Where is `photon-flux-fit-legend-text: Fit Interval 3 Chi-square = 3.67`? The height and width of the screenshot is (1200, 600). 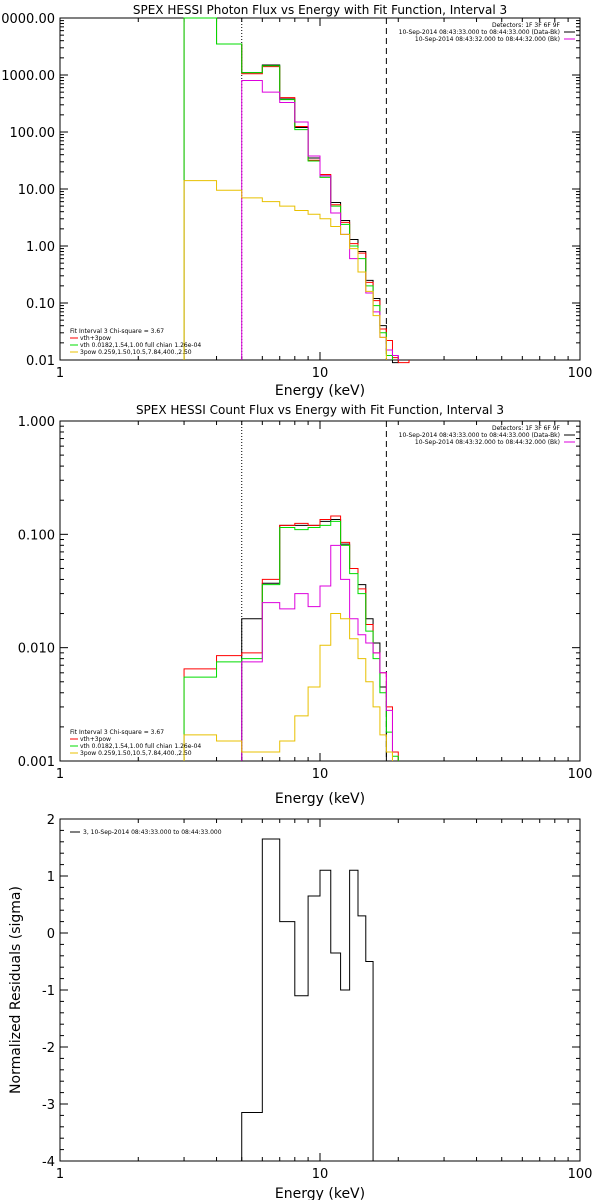 photon-flux-fit-legend-text: Fit Interval 3 Chi-square = 3.67 is located at coordinates (117, 331).